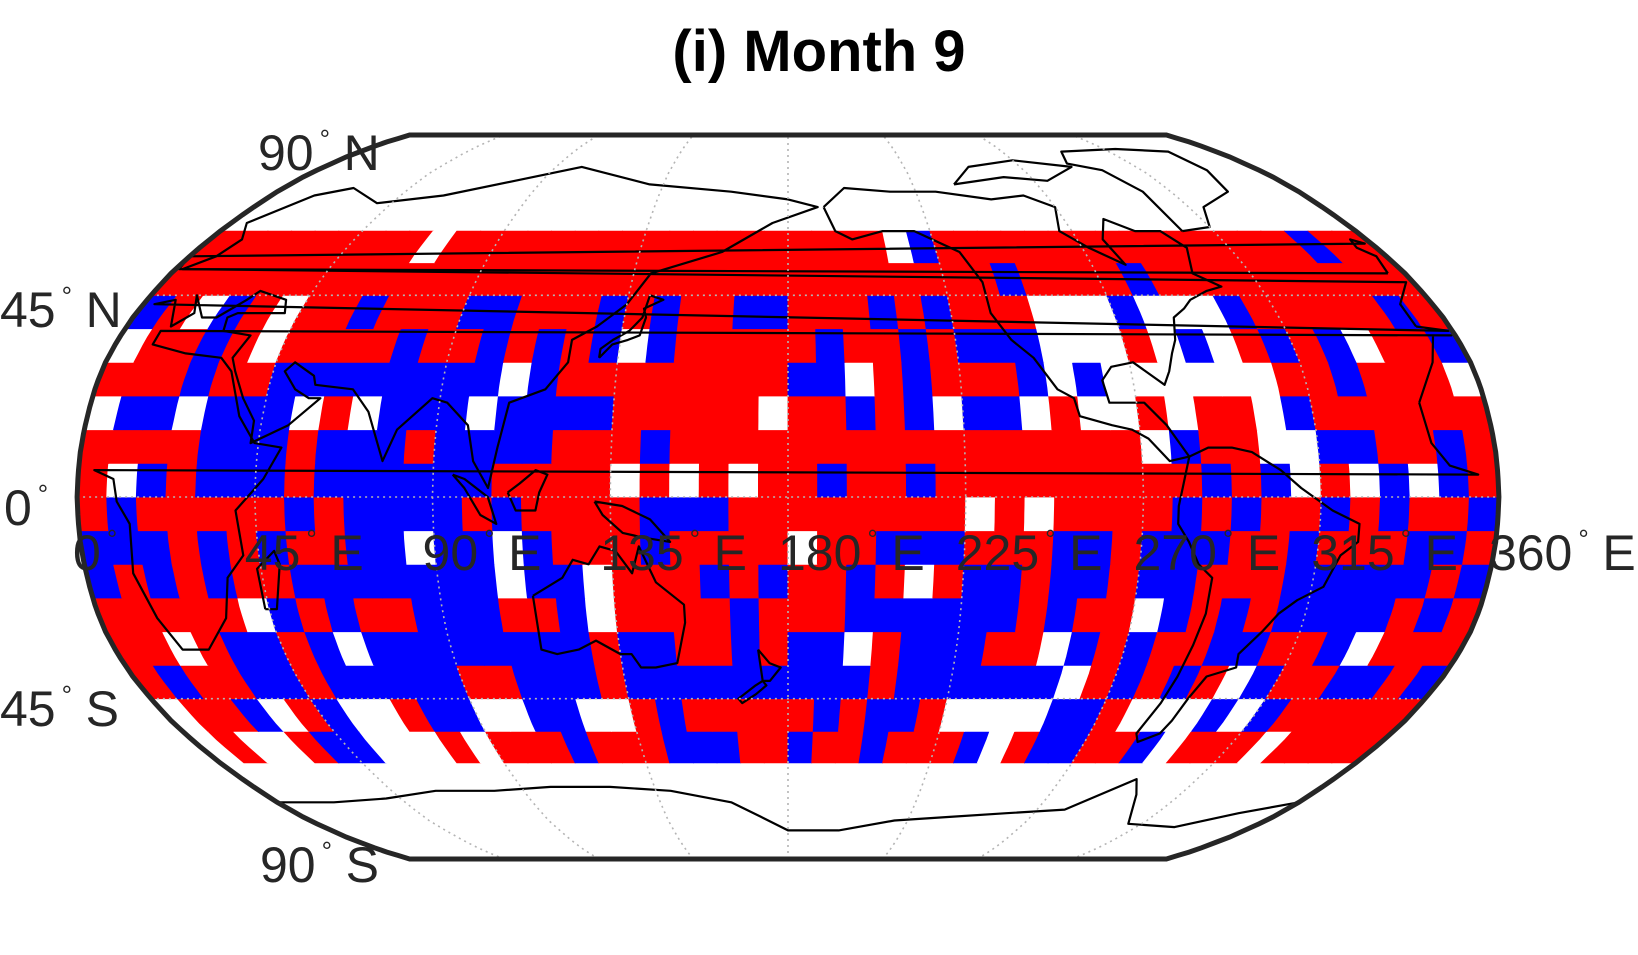 The height and width of the screenshot is (955, 1638). Describe the element at coordinates (451, 553) in the screenshot. I see `label-value: 90` at that location.